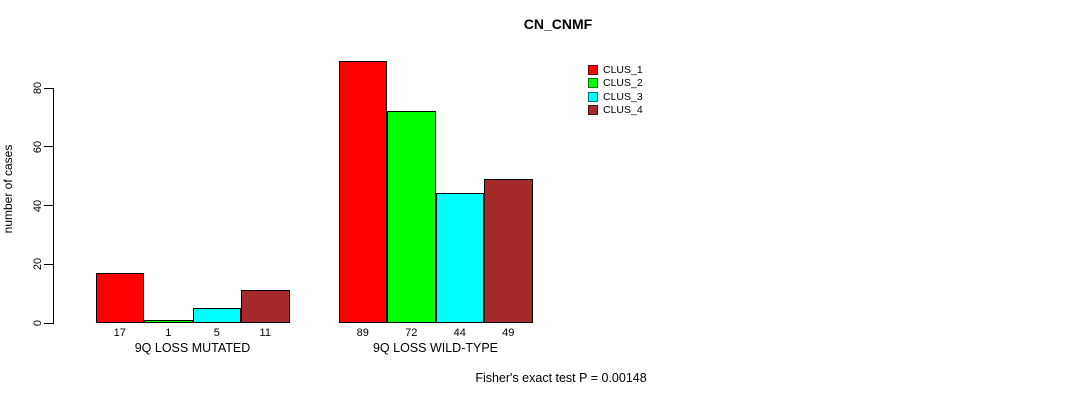 This screenshot has height=400, width=1090. What do you see at coordinates (38, 205) in the screenshot?
I see `y-tick-label: 40` at bounding box center [38, 205].